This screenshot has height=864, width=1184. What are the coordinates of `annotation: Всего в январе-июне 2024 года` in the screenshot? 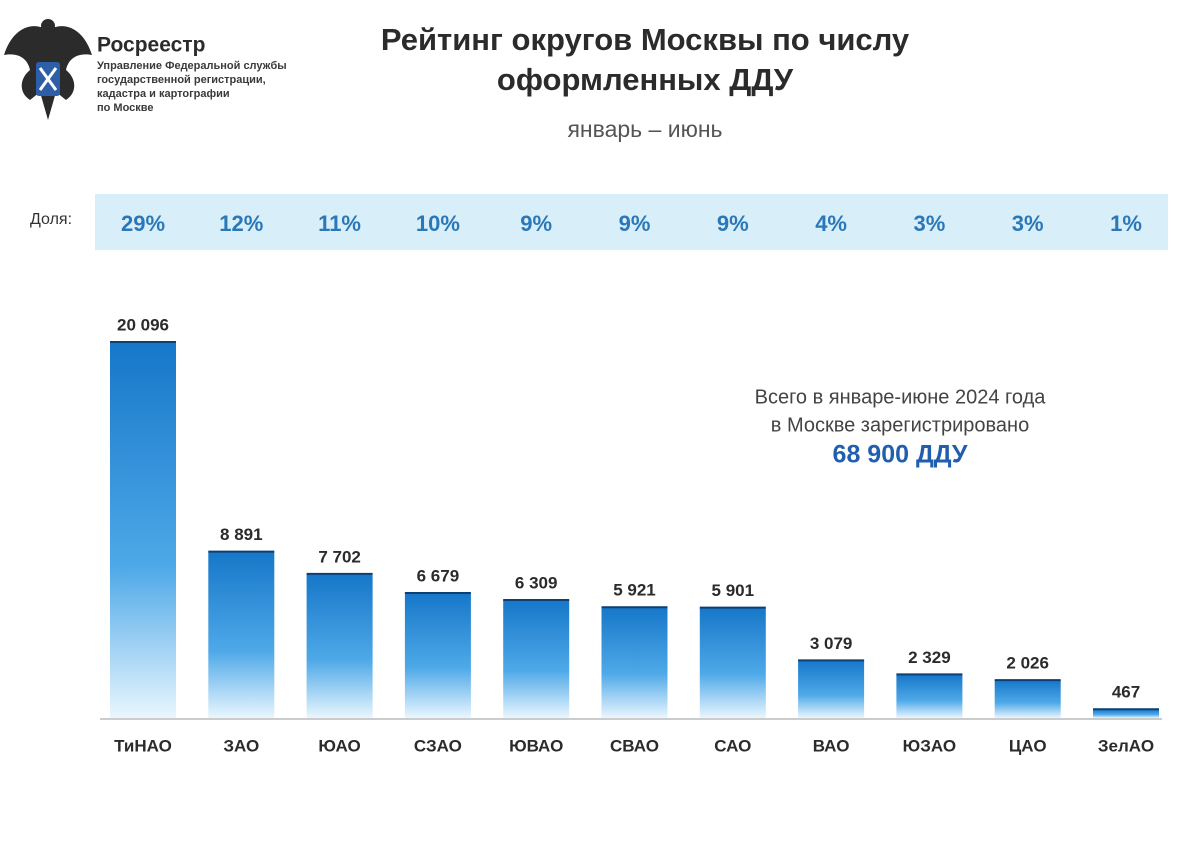 It's located at (901, 397).